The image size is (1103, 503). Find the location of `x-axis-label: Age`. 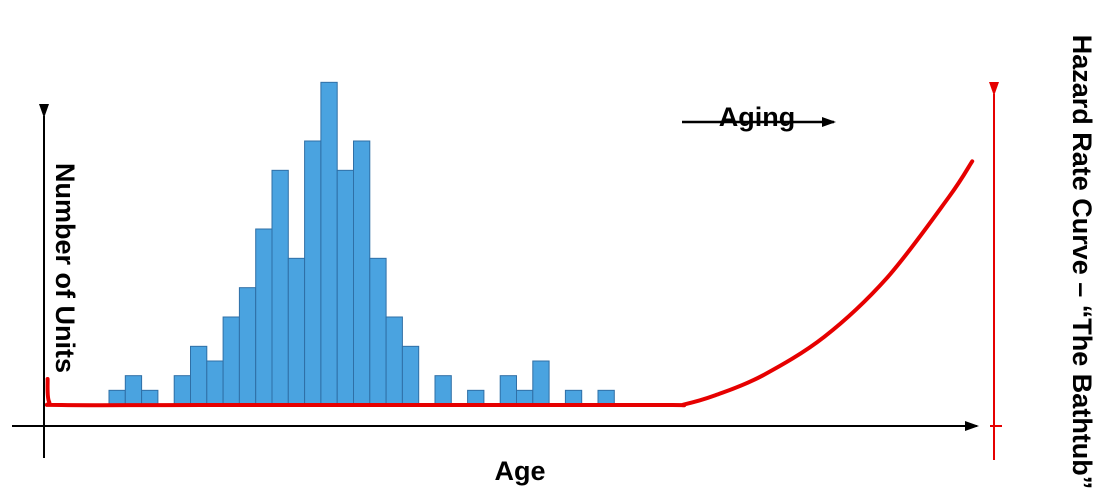

x-axis-label: Age is located at coordinates (519, 471).